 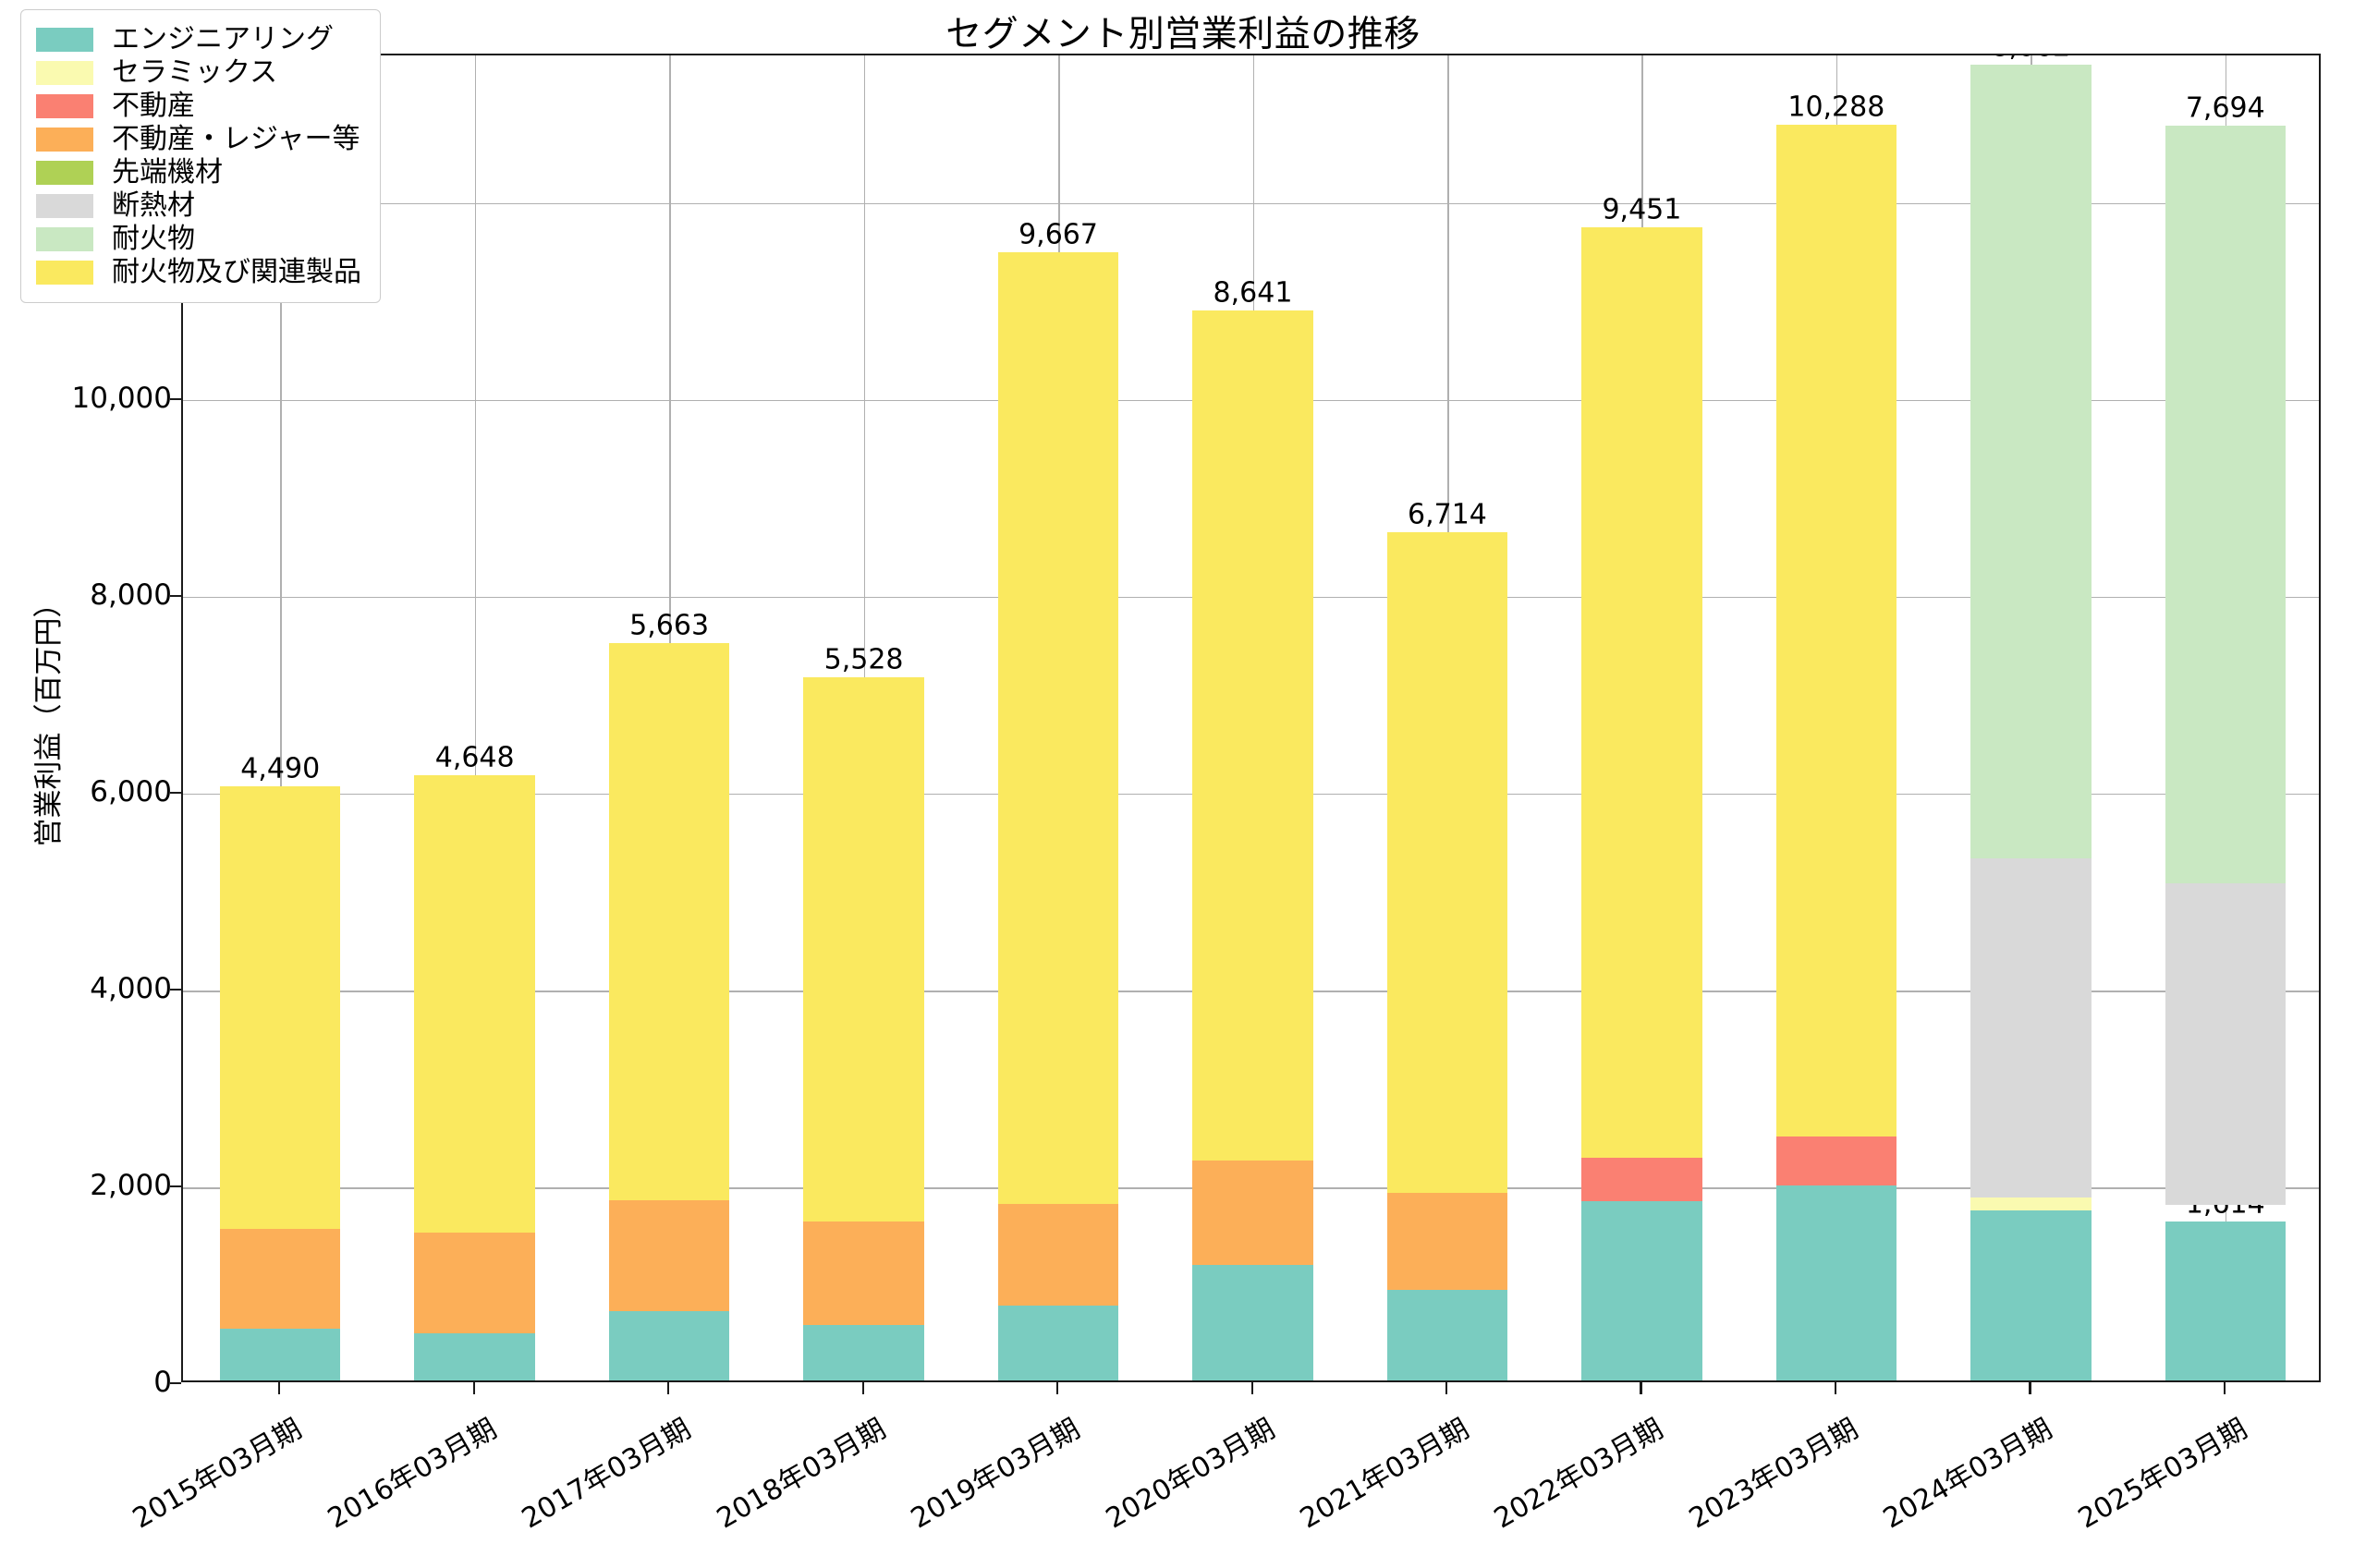 I want to click on bar-stack: 1,8254399,451, so click(x=1642, y=717).